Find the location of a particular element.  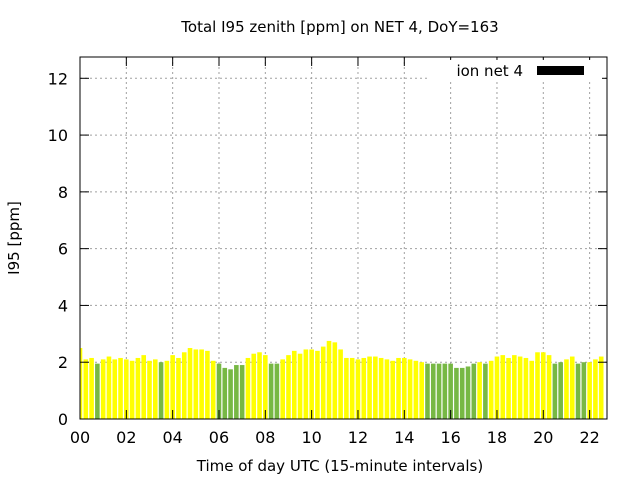

chart-title: Total I95 zenith [ppm] on NET 4, DoY=163 is located at coordinates (339, 27).